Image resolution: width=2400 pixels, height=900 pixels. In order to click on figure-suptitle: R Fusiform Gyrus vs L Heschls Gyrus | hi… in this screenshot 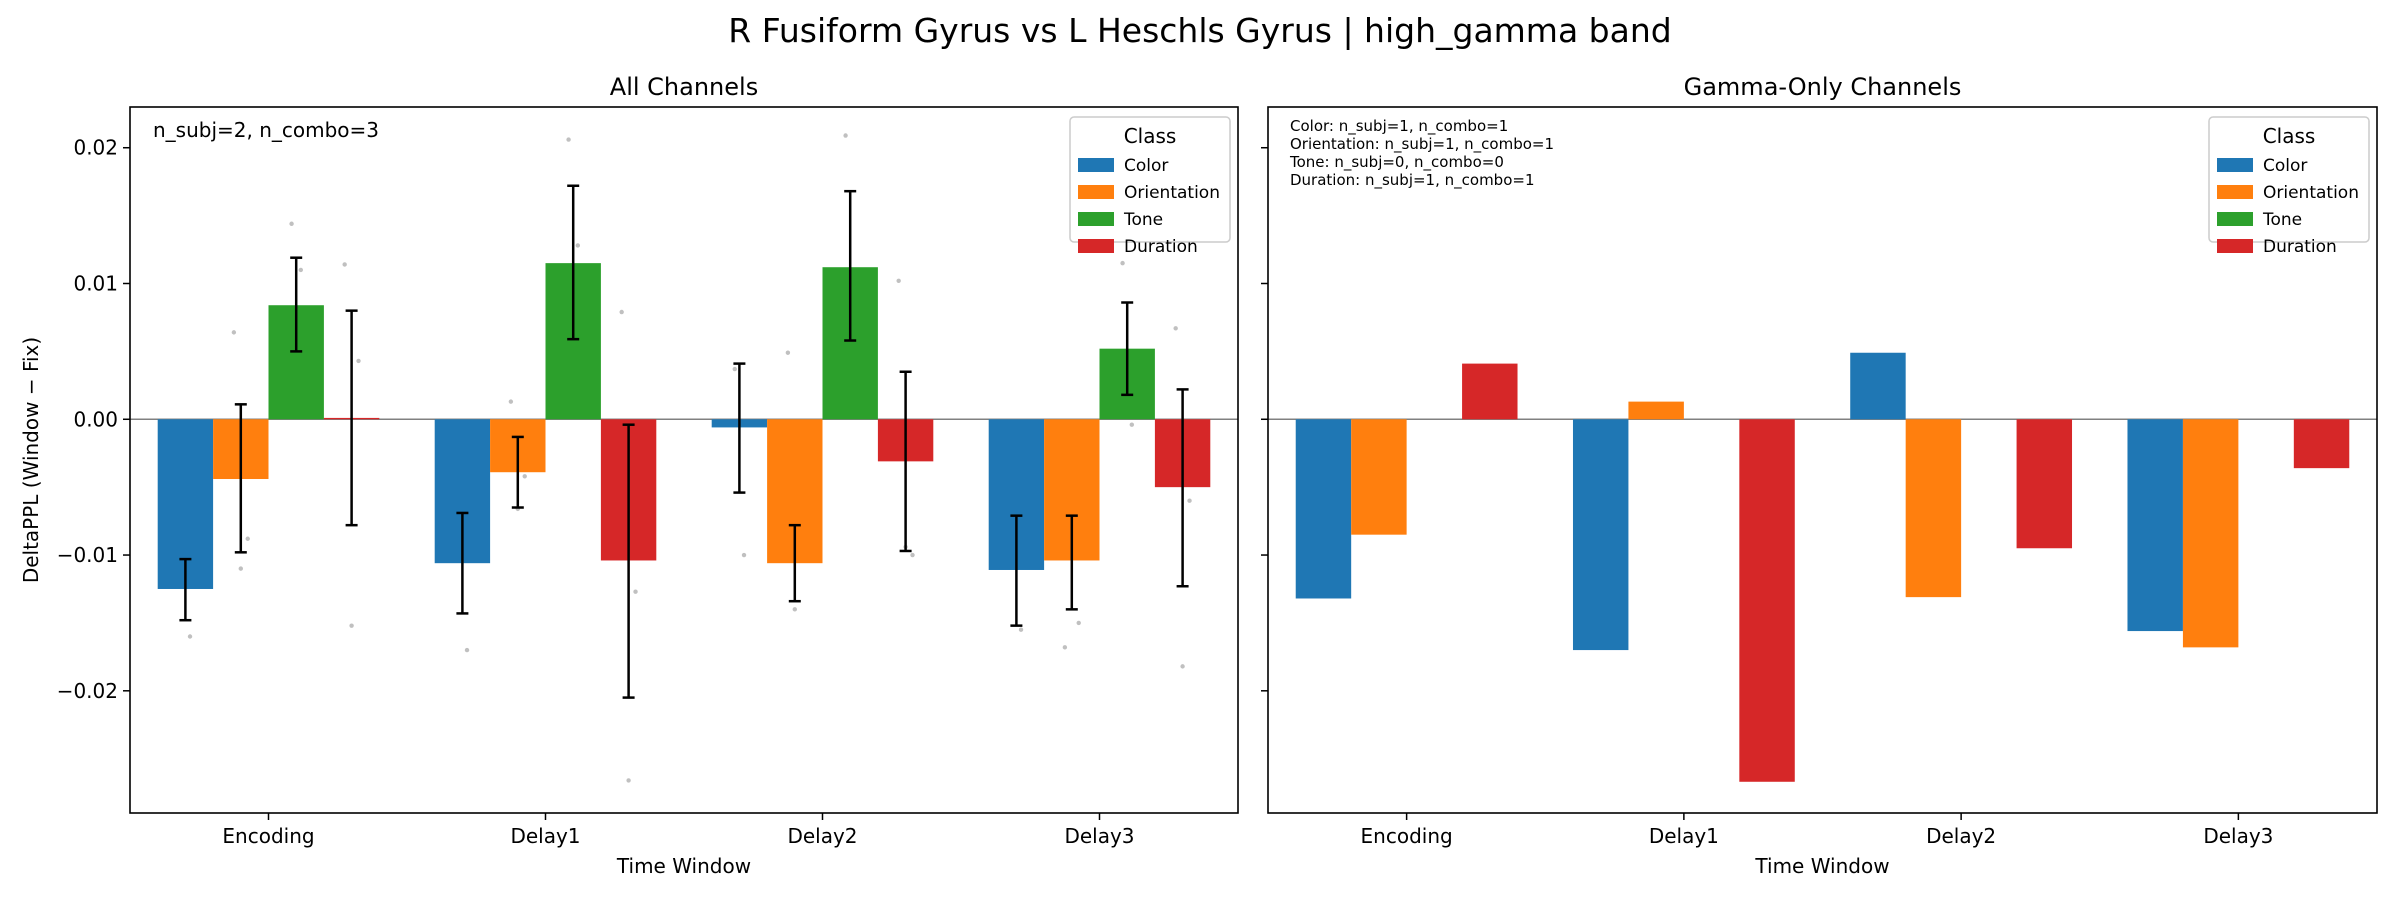, I will do `click(1199, 30)`.